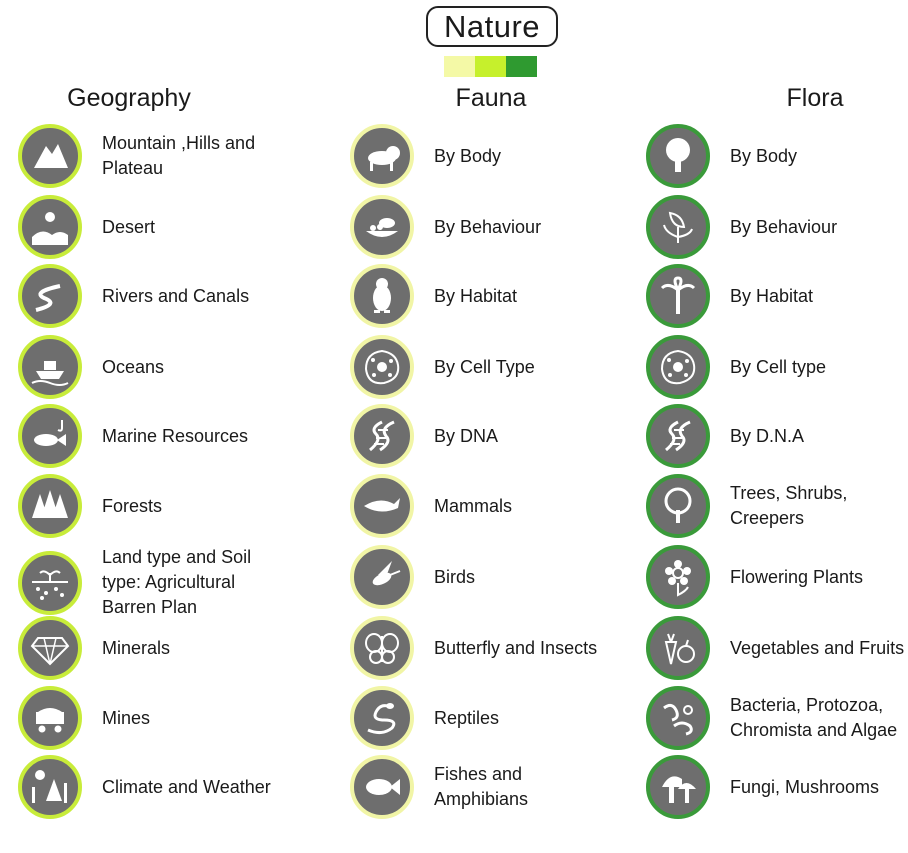 The image size is (908, 853). I want to click on mushroom-icon, so click(678, 787).